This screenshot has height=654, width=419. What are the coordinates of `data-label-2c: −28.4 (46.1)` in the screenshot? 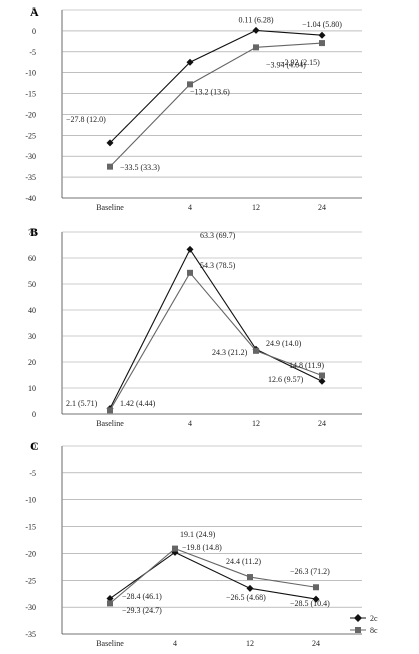 It's located at (142, 596).